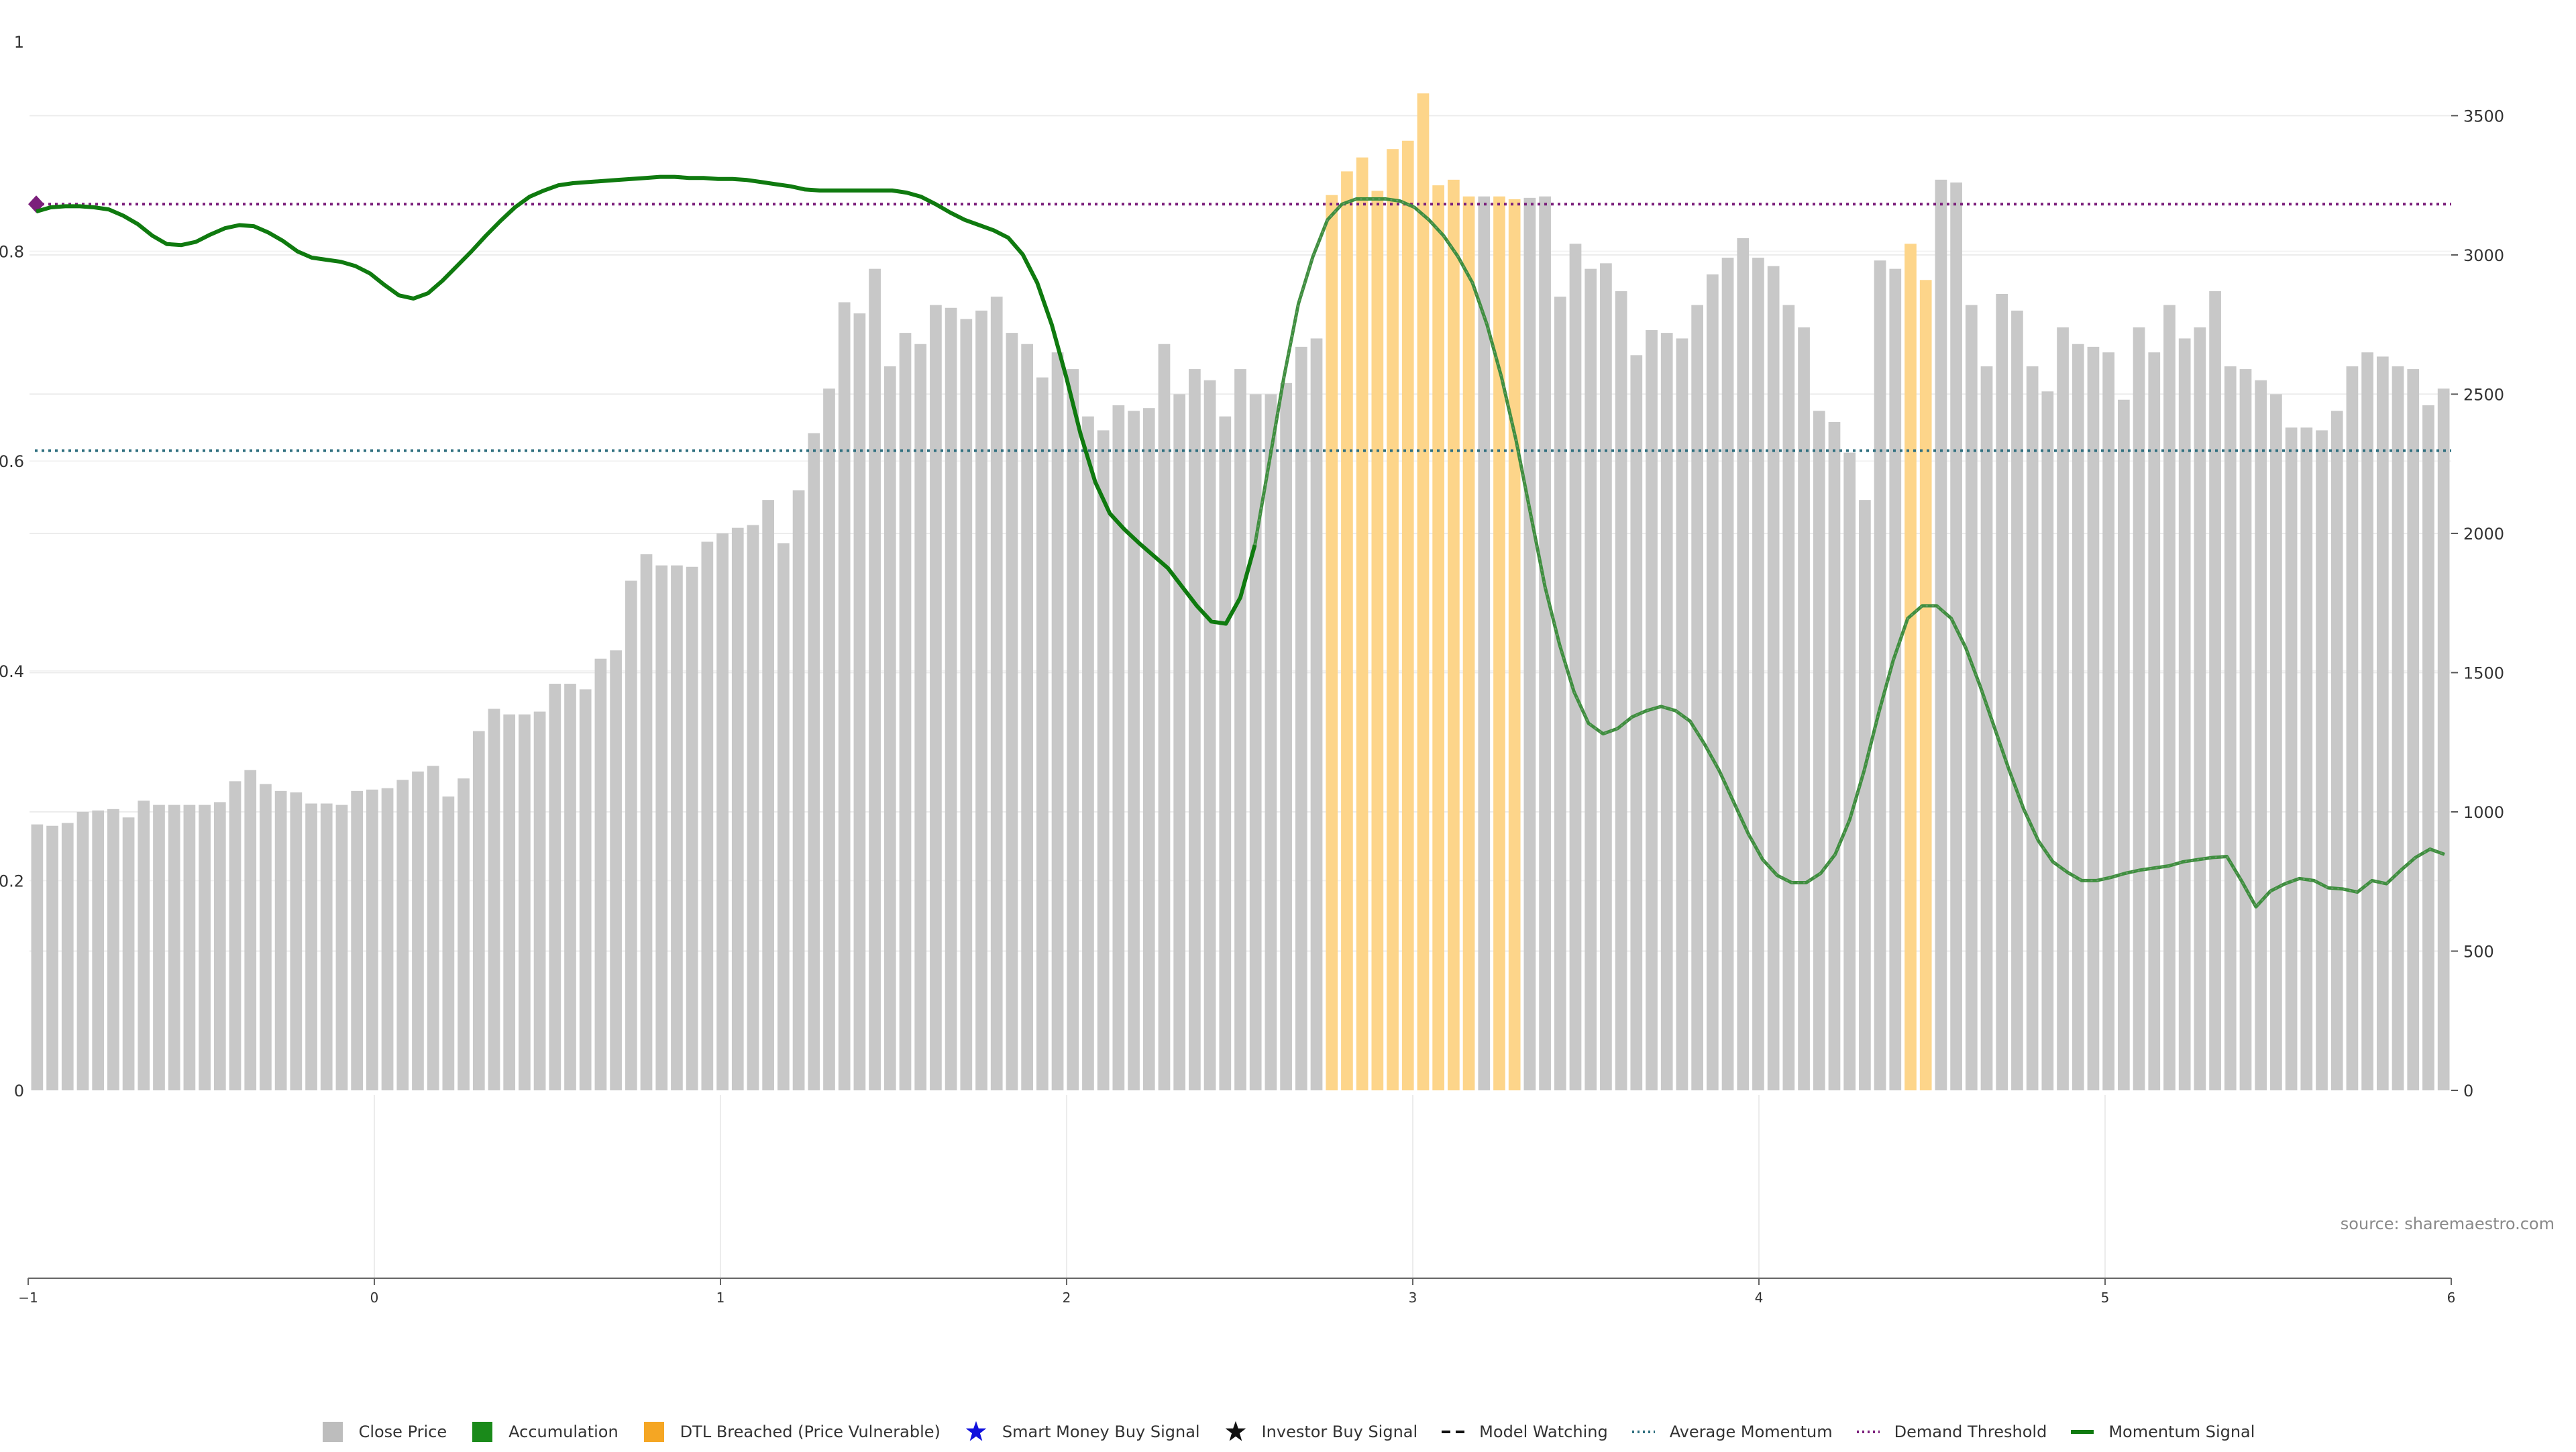 The width and height of the screenshot is (2576, 1452). I want to click on legend-investor: Investor Buy Signal, so click(1321, 1431).